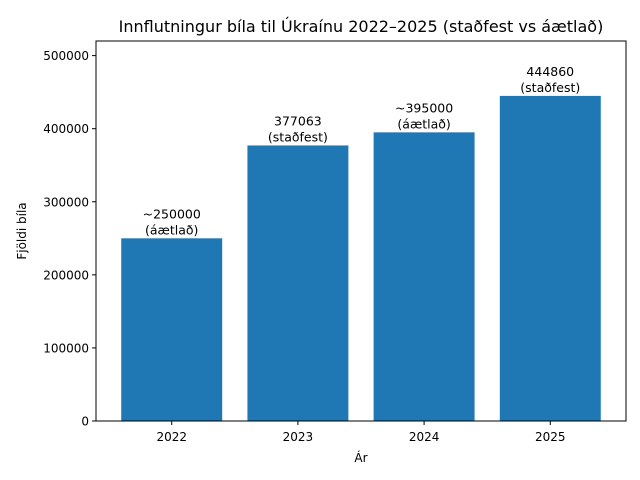  I want to click on y-tick-label: 0, so click(85, 422).